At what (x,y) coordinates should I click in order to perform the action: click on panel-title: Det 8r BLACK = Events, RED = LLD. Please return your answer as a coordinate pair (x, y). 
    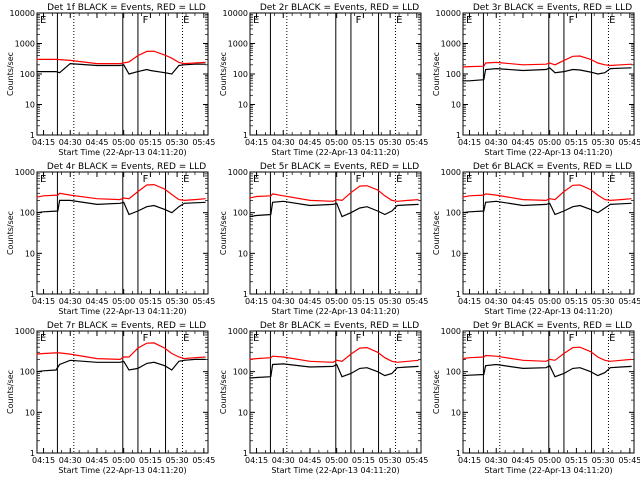
    Looking at the image, I should click on (339, 326).